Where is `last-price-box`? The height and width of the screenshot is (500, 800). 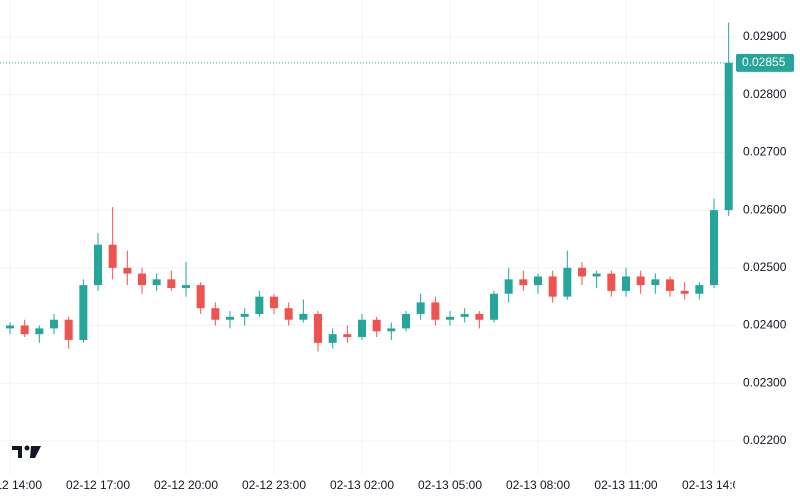
last-price-box is located at coordinates (765, 62).